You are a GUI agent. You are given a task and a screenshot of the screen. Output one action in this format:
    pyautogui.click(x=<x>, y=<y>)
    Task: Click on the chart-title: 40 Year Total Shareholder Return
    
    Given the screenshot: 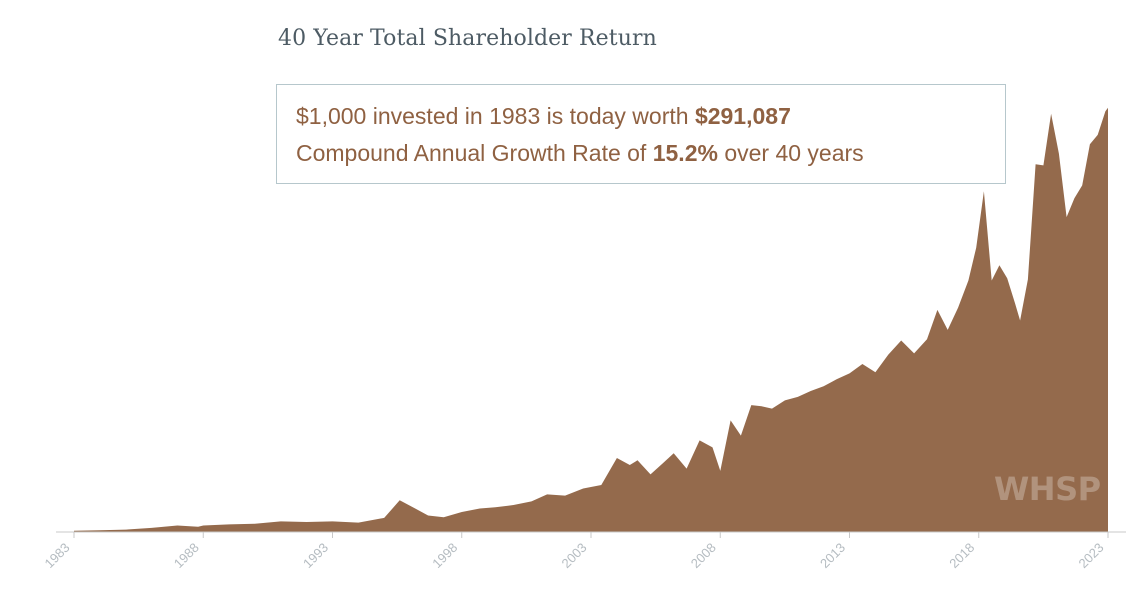 What is the action you would take?
    pyautogui.click(x=467, y=38)
    